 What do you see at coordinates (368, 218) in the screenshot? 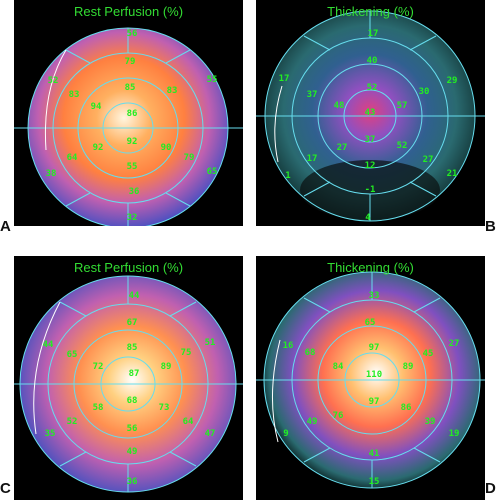
I see `segment-value: 4` at bounding box center [368, 218].